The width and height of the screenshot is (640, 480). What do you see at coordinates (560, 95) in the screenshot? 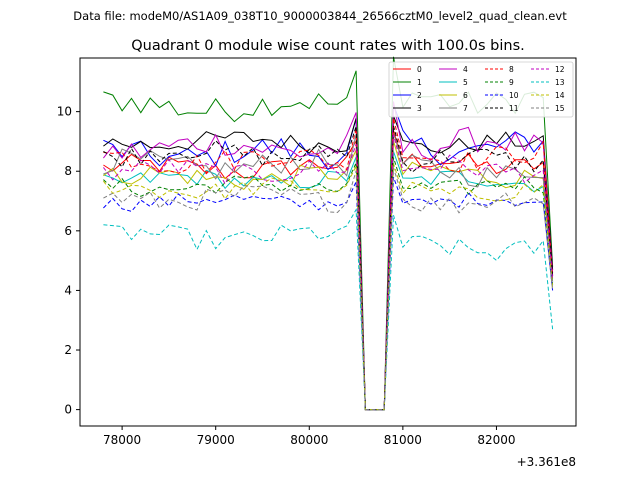
I see `legend-label-14: 14` at bounding box center [560, 95].